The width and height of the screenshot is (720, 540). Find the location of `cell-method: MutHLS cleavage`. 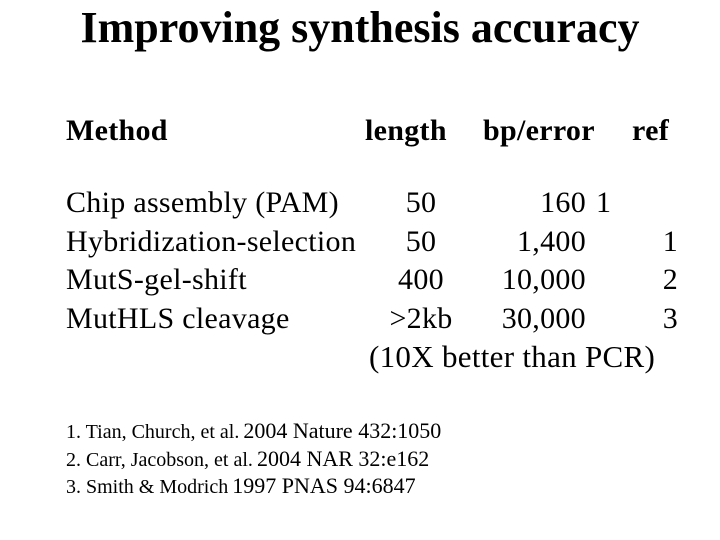

cell-method: MutHLS cleavage is located at coordinates (178, 318).